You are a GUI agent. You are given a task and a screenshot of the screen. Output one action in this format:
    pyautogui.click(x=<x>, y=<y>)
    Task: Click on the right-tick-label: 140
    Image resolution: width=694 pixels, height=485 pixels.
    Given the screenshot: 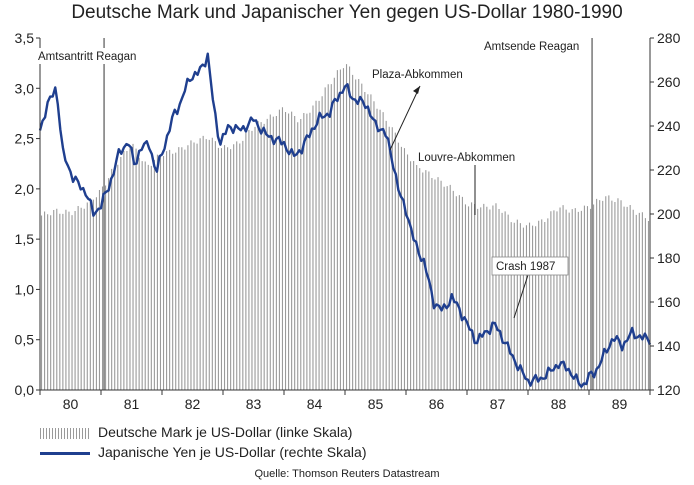 What is the action you would take?
    pyautogui.click(x=669, y=346)
    